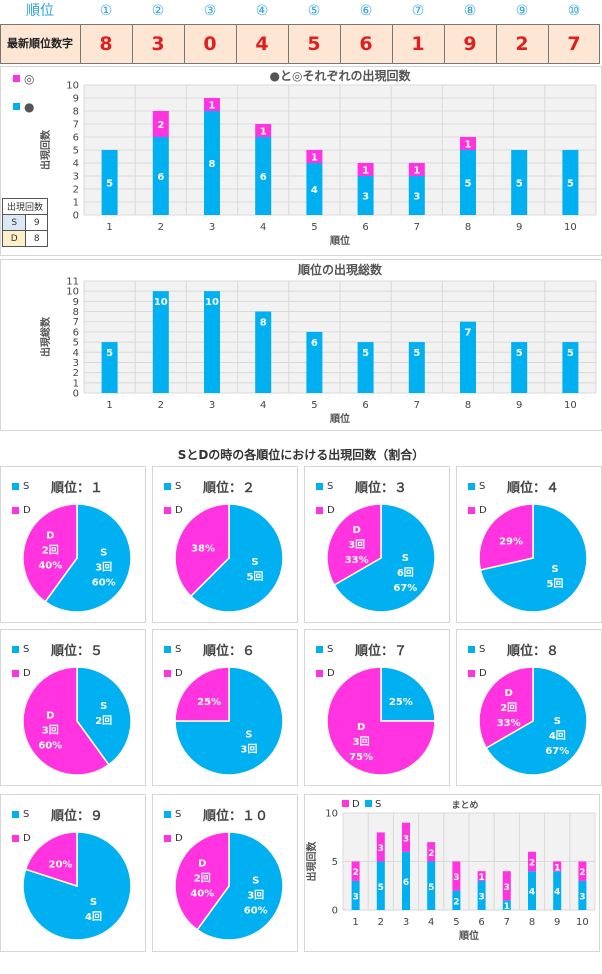  What do you see at coordinates (61, 864) in the screenshot?
I see `pie-label-d: 20%` at bounding box center [61, 864].